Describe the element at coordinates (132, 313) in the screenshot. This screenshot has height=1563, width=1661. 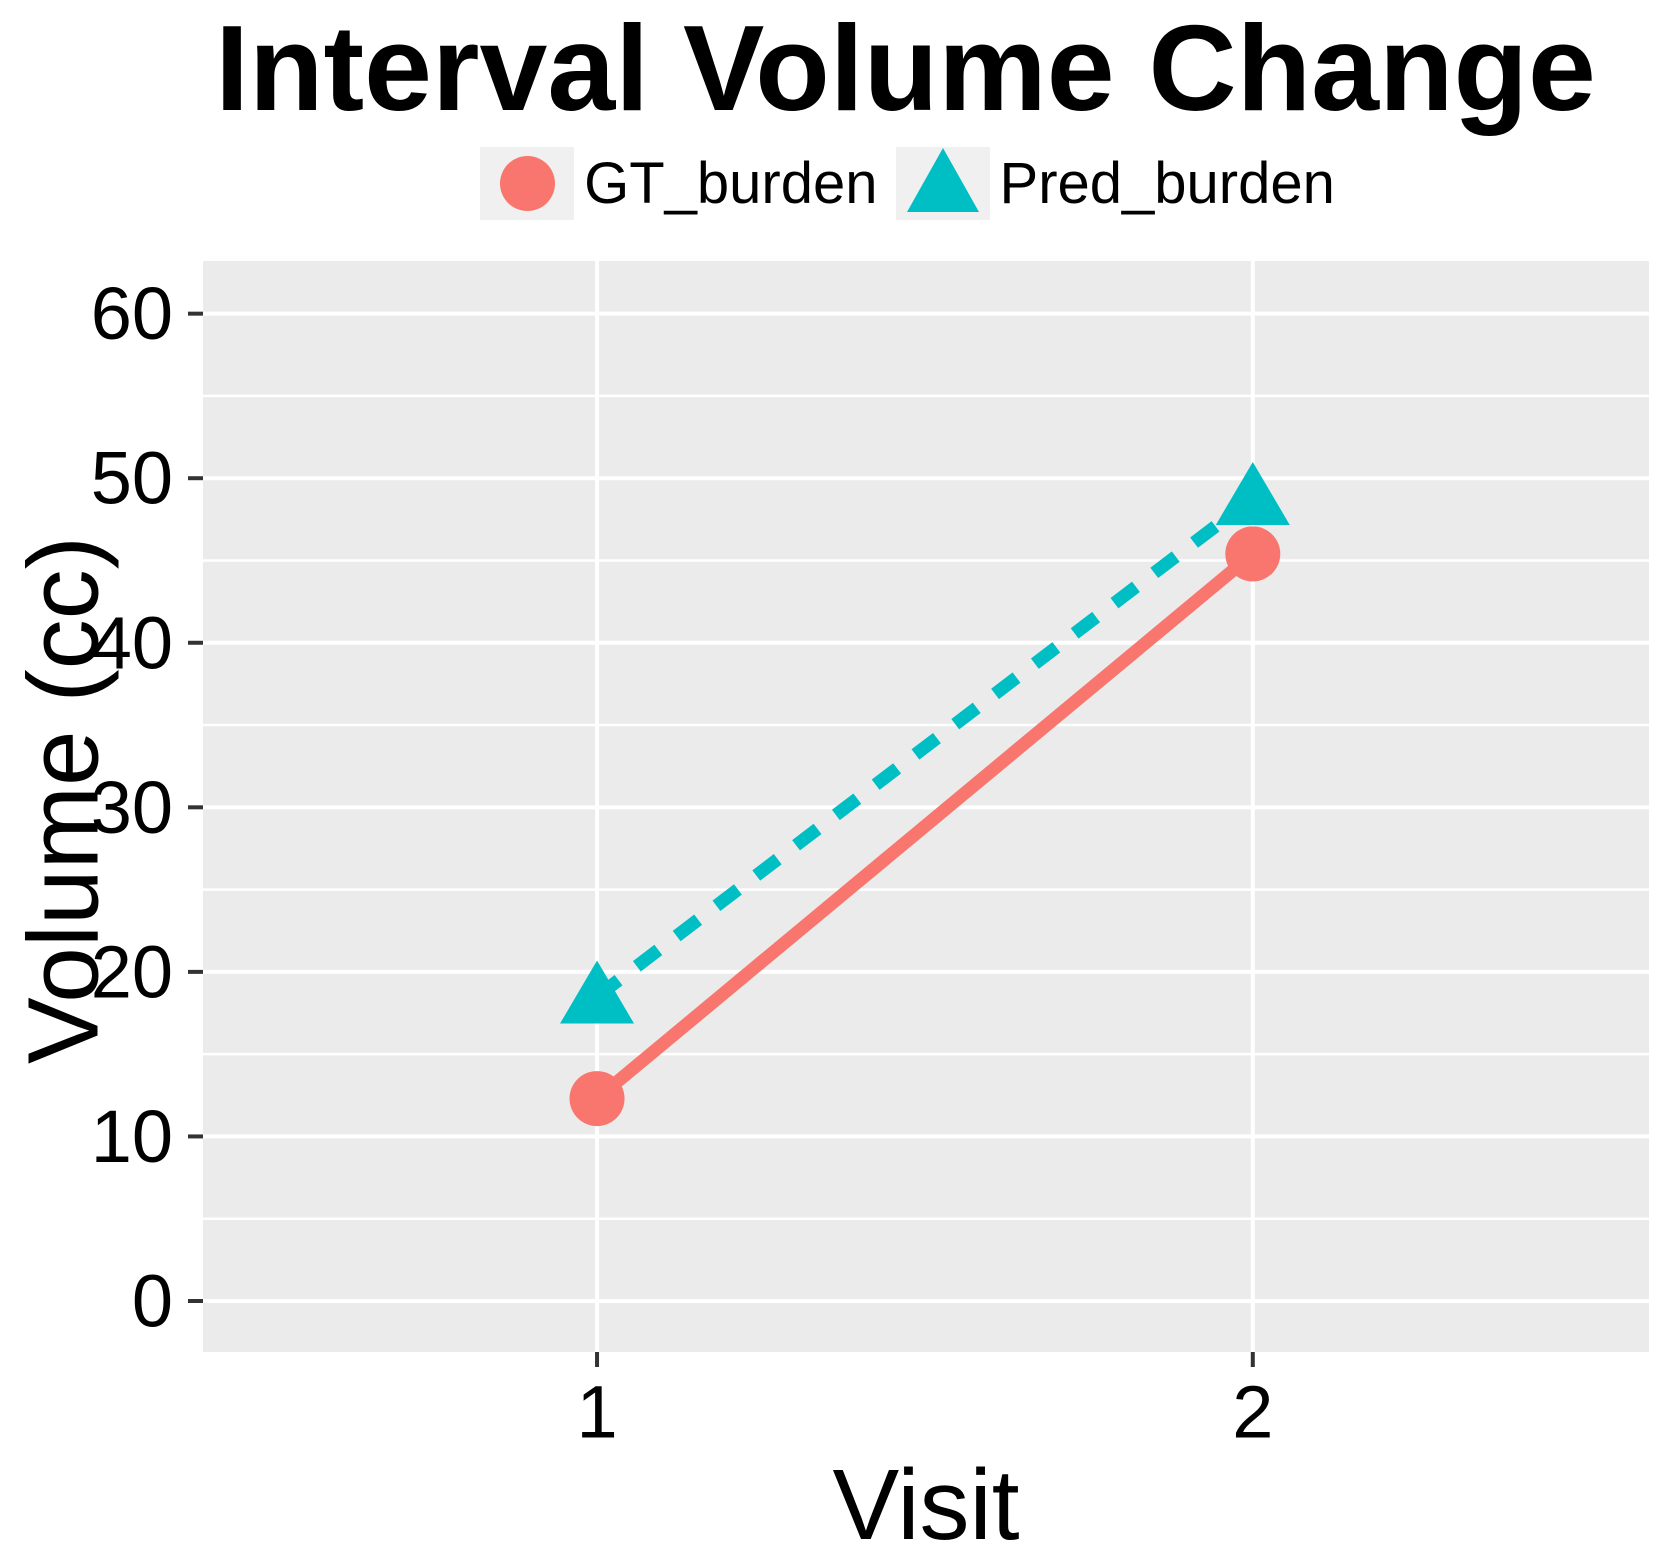
I see `y-tick-label: 60` at that location.